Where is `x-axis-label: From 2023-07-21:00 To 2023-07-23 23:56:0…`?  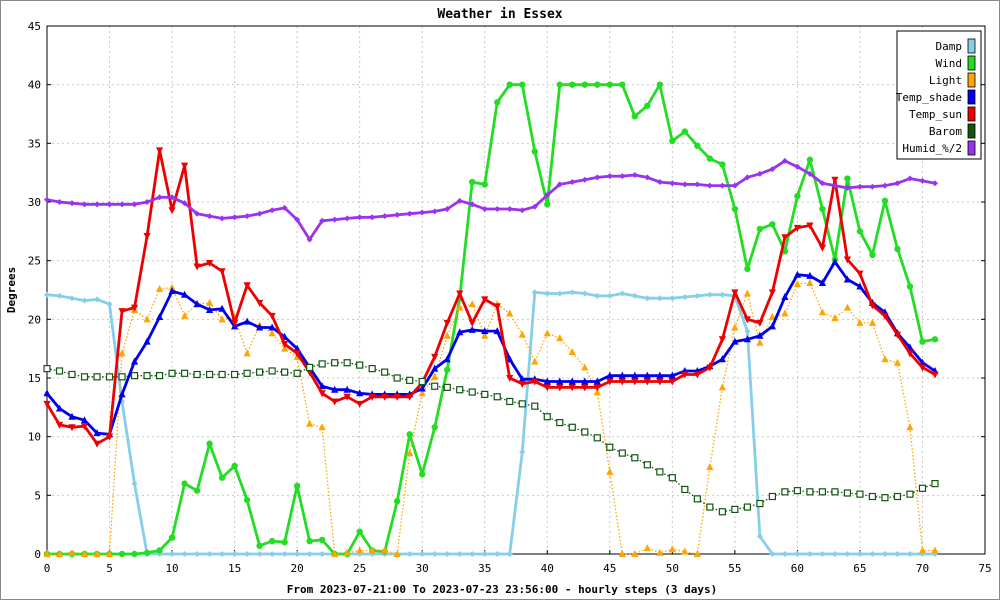
x-axis-label: From 2023-07-21:00 To 2023-07-23 23:56:0… is located at coordinates (502, 589).